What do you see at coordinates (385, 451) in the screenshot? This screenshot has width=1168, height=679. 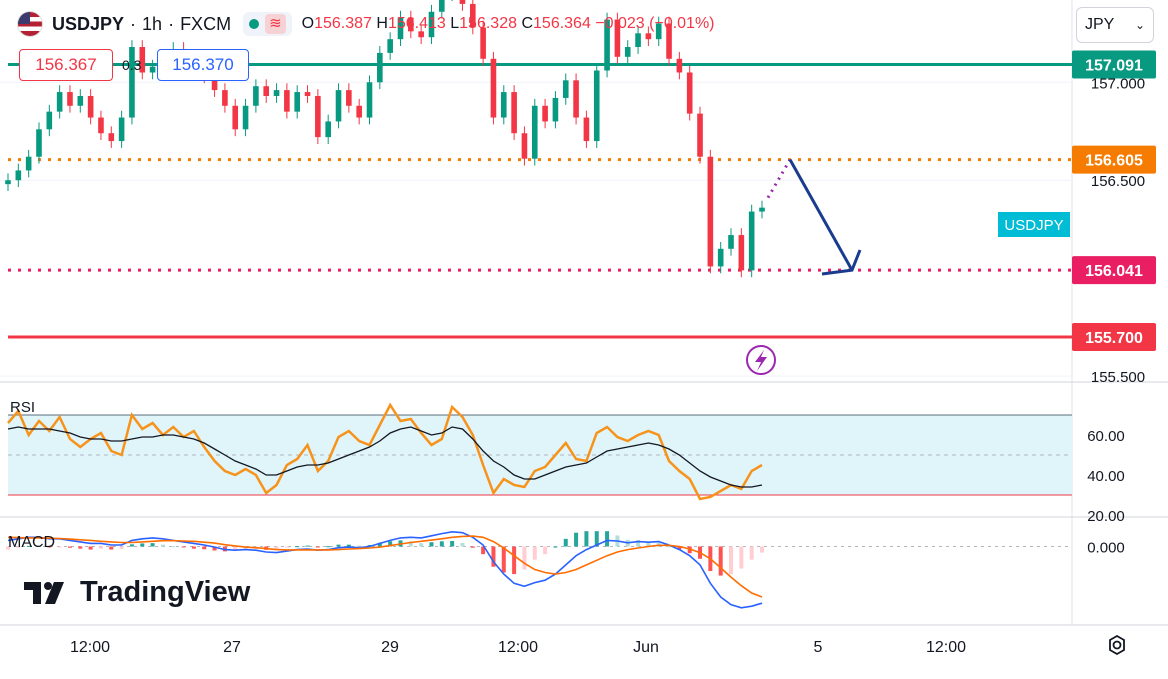 I see `rsi-line` at bounding box center [385, 451].